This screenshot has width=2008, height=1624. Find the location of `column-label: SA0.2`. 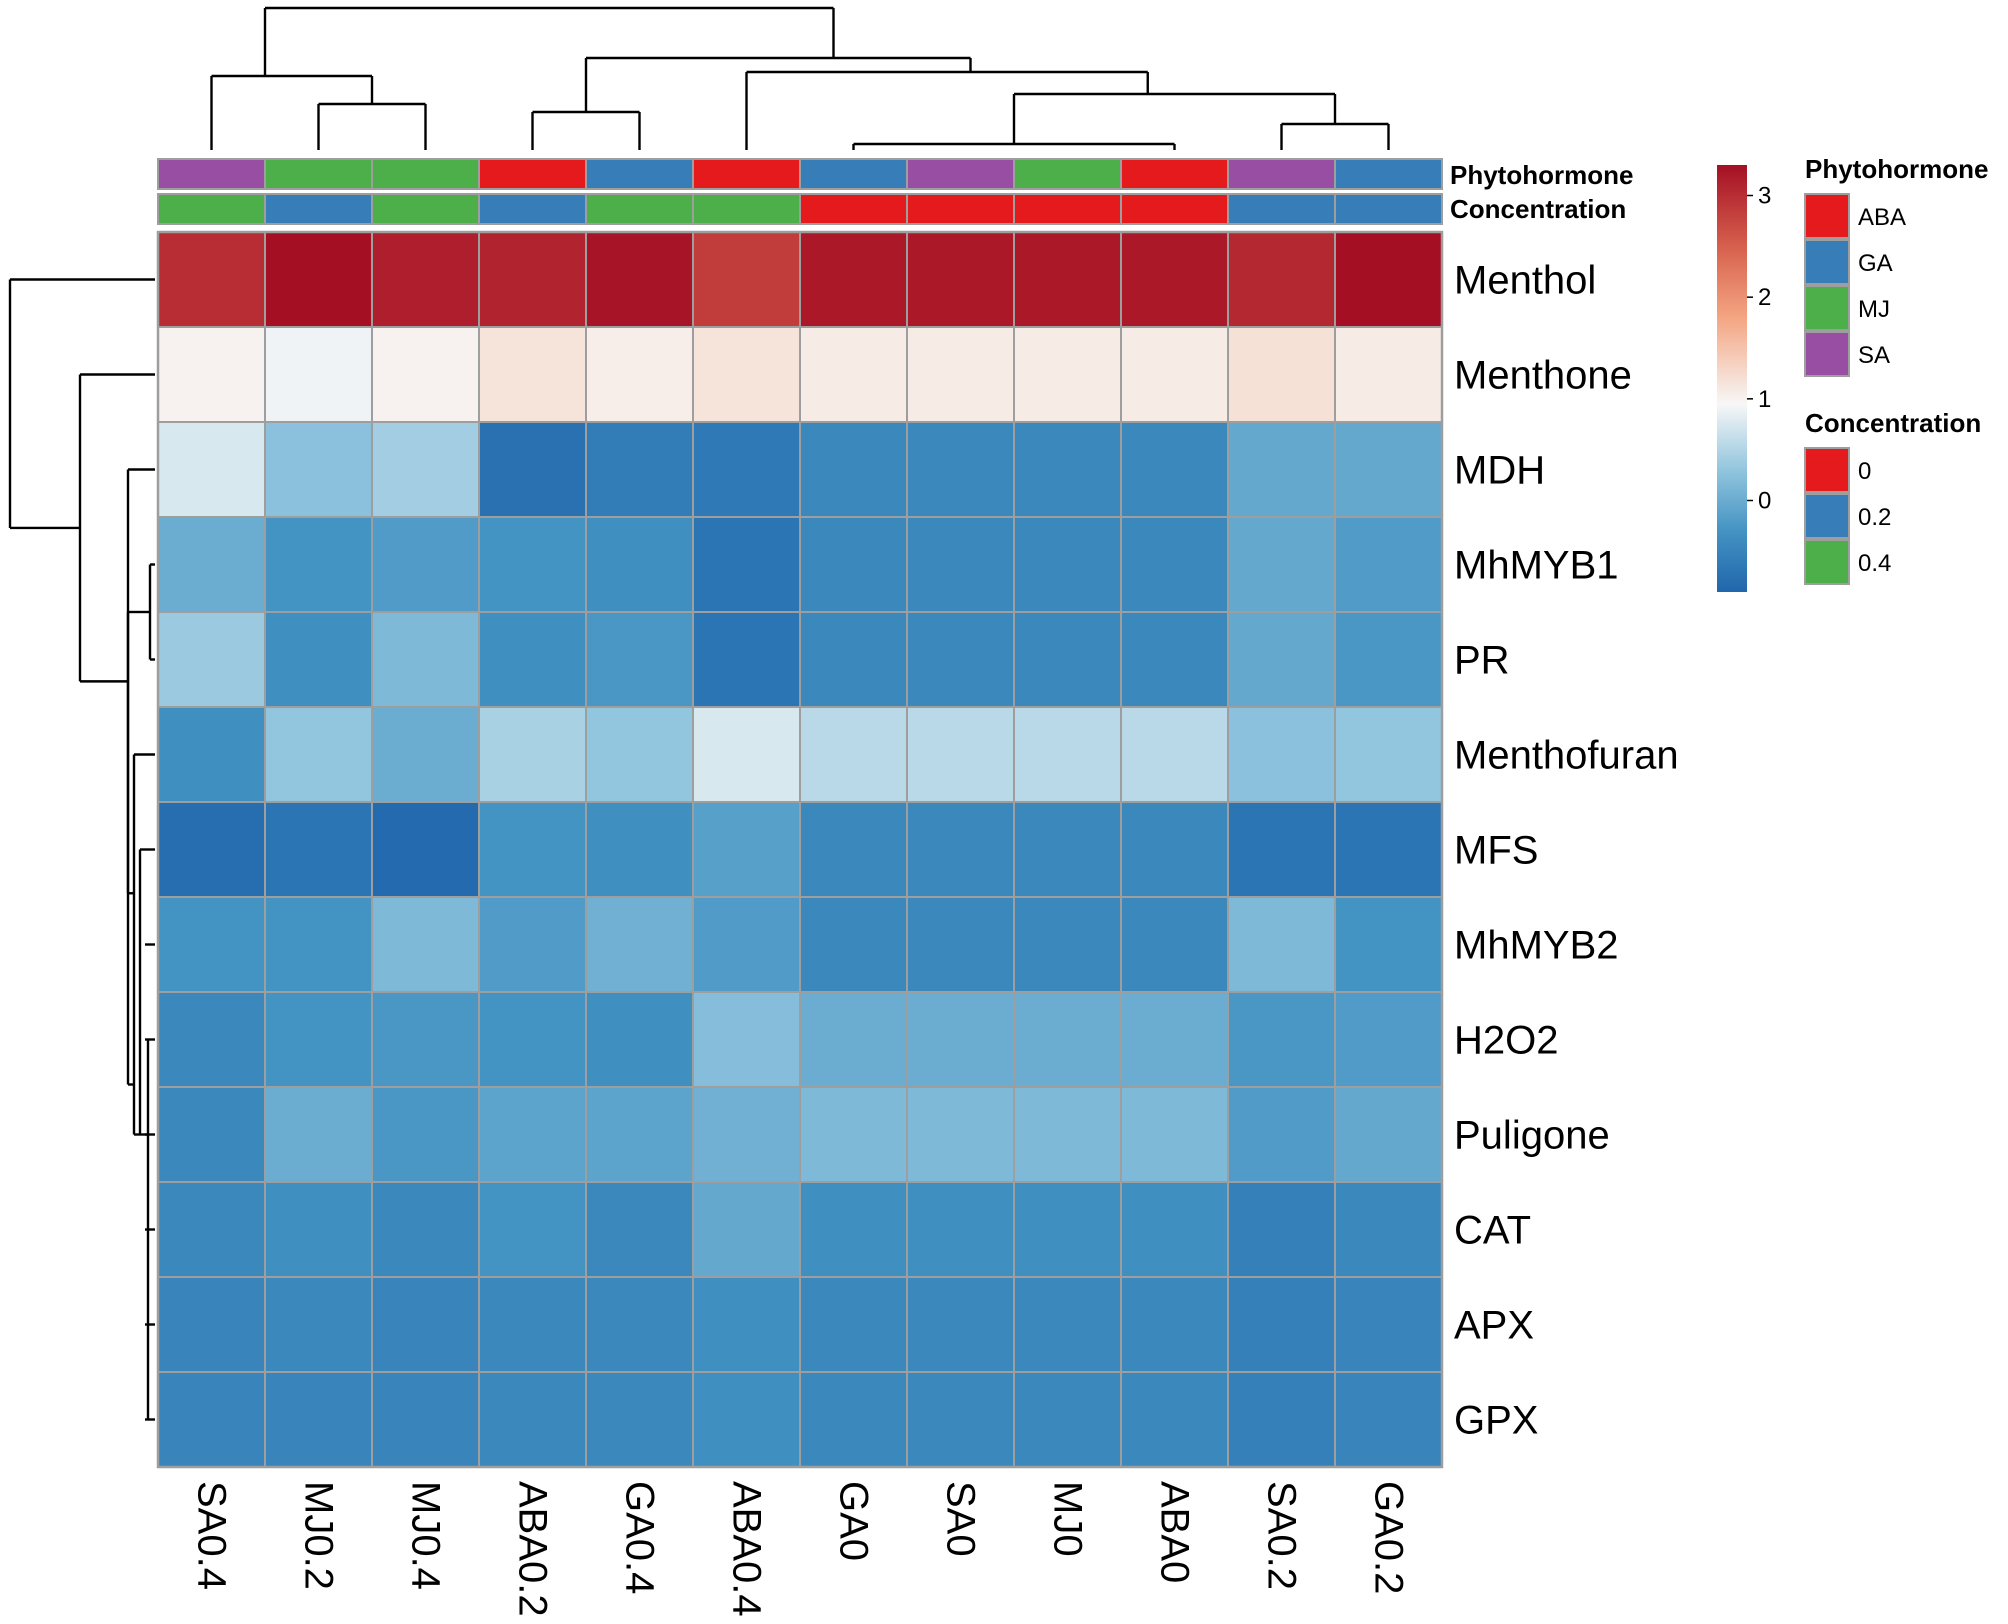

column-label: SA0.2 is located at coordinates (1282, 1535).